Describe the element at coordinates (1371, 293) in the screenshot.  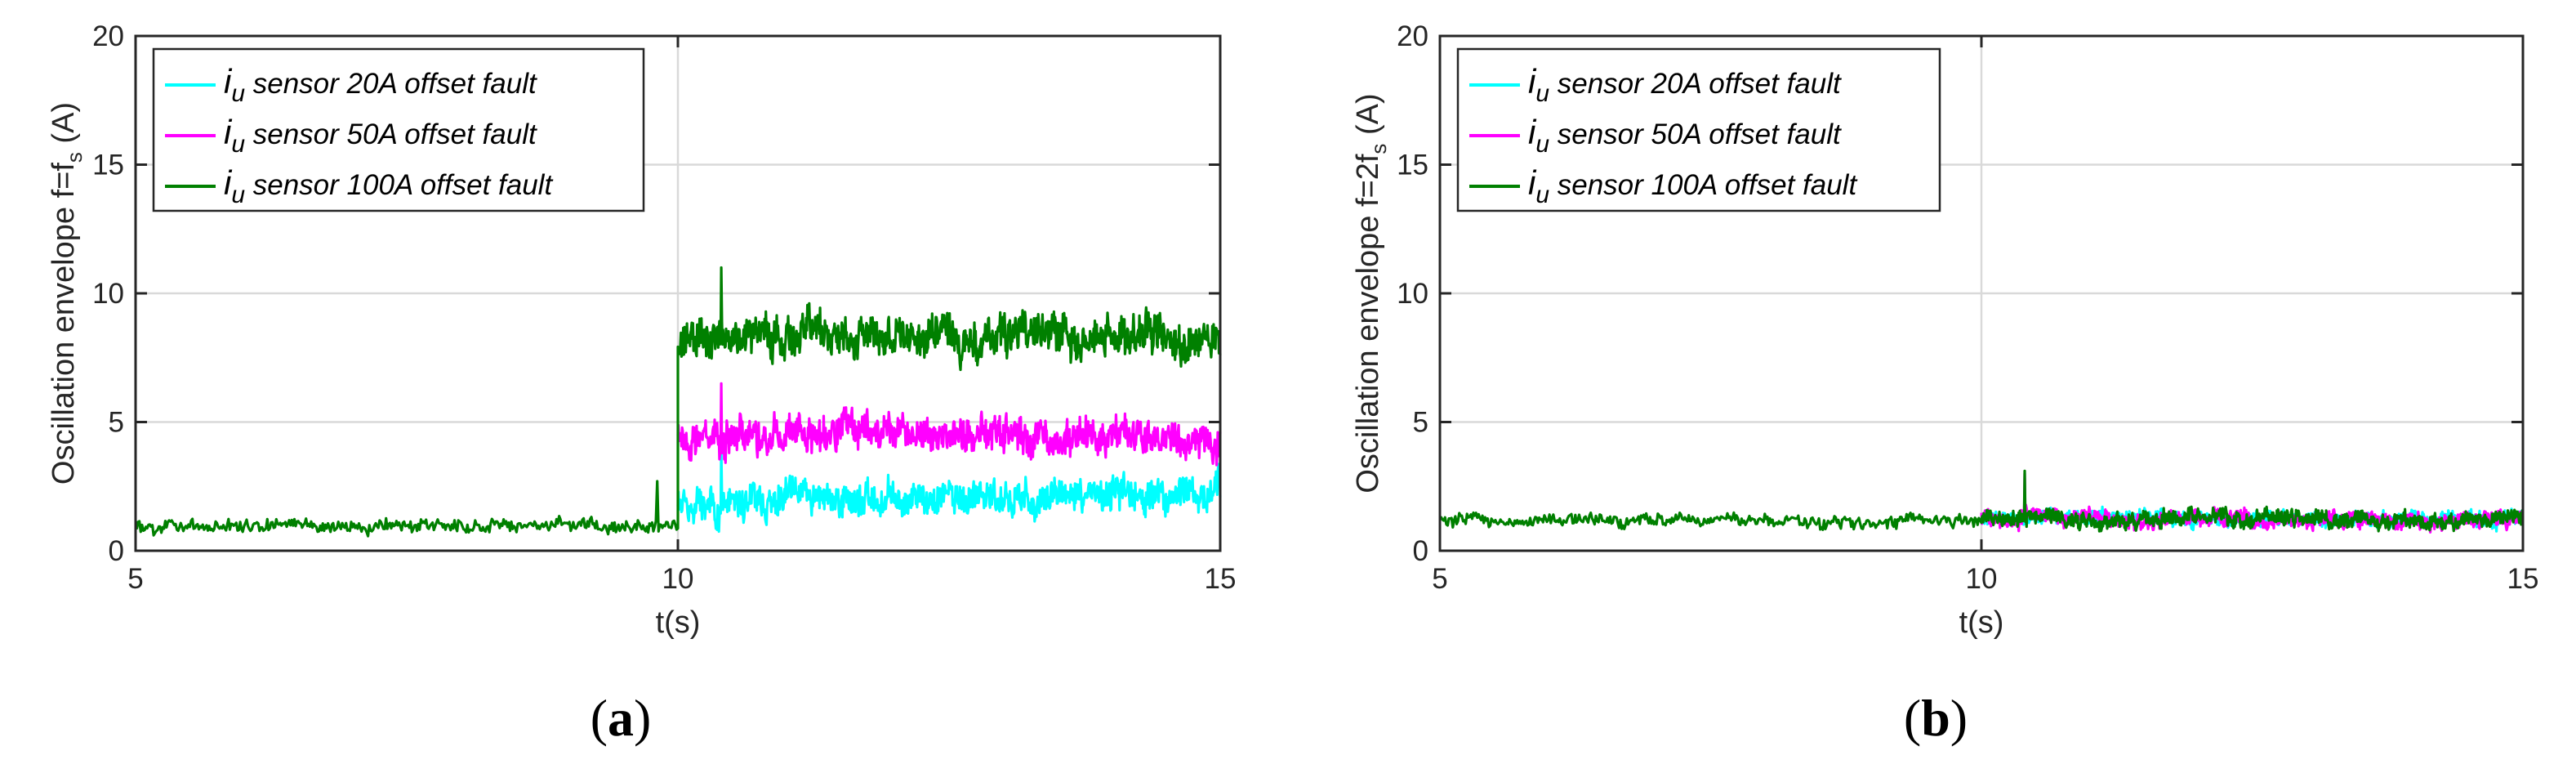
I see `y-axis-label: Oscillation envelope f=2fs (A)` at that location.